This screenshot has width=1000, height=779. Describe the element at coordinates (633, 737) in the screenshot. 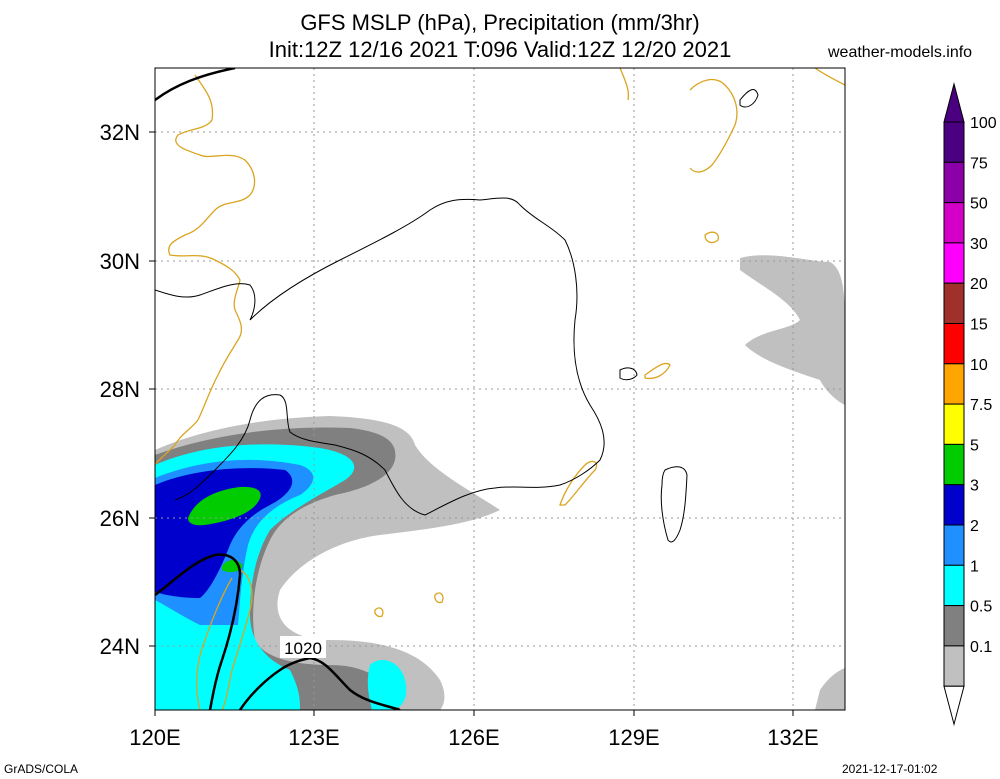

I see `lon-label-129e: 129E` at that location.